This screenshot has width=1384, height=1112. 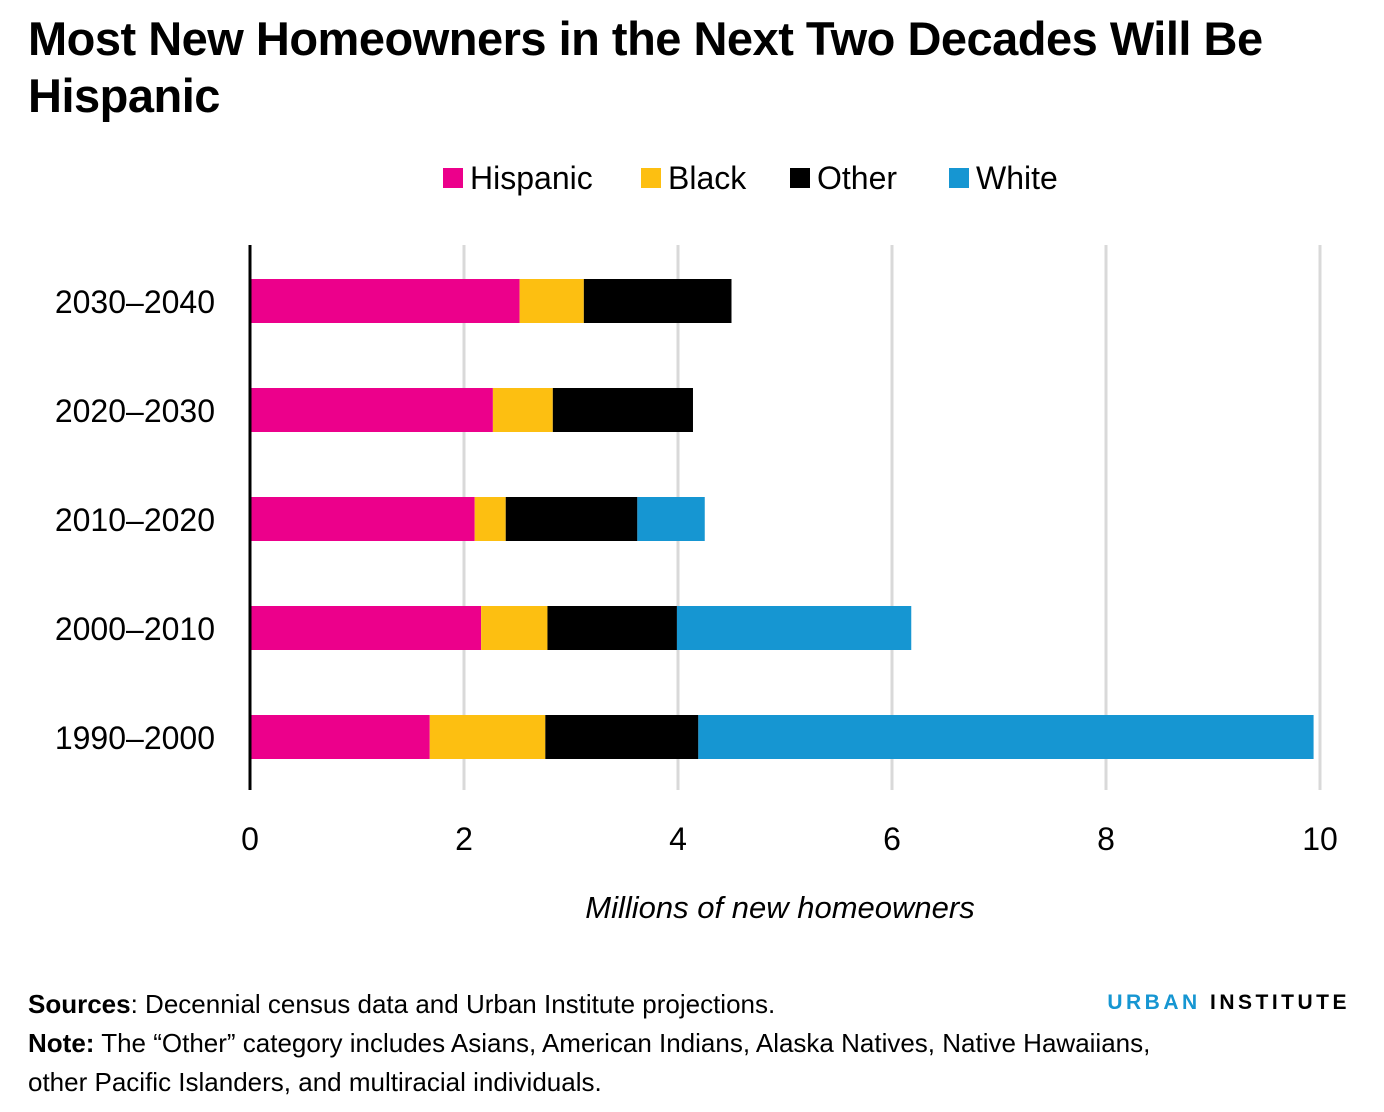 I want to click on brand-institute: INSTITUTE, so click(x=1280, y=1002).